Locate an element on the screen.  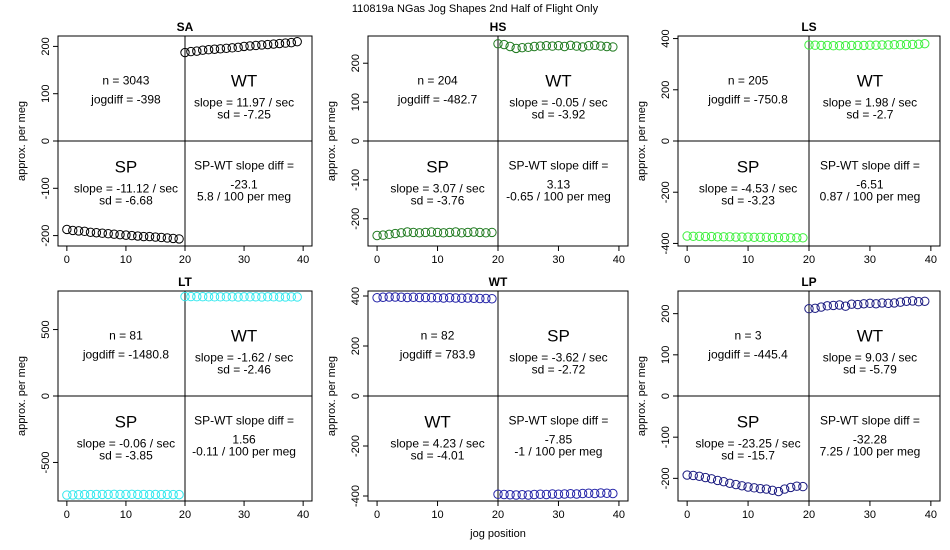
slope-diff-per-meg: -0.65 / 100 per meg is located at coordinates (558, 197).